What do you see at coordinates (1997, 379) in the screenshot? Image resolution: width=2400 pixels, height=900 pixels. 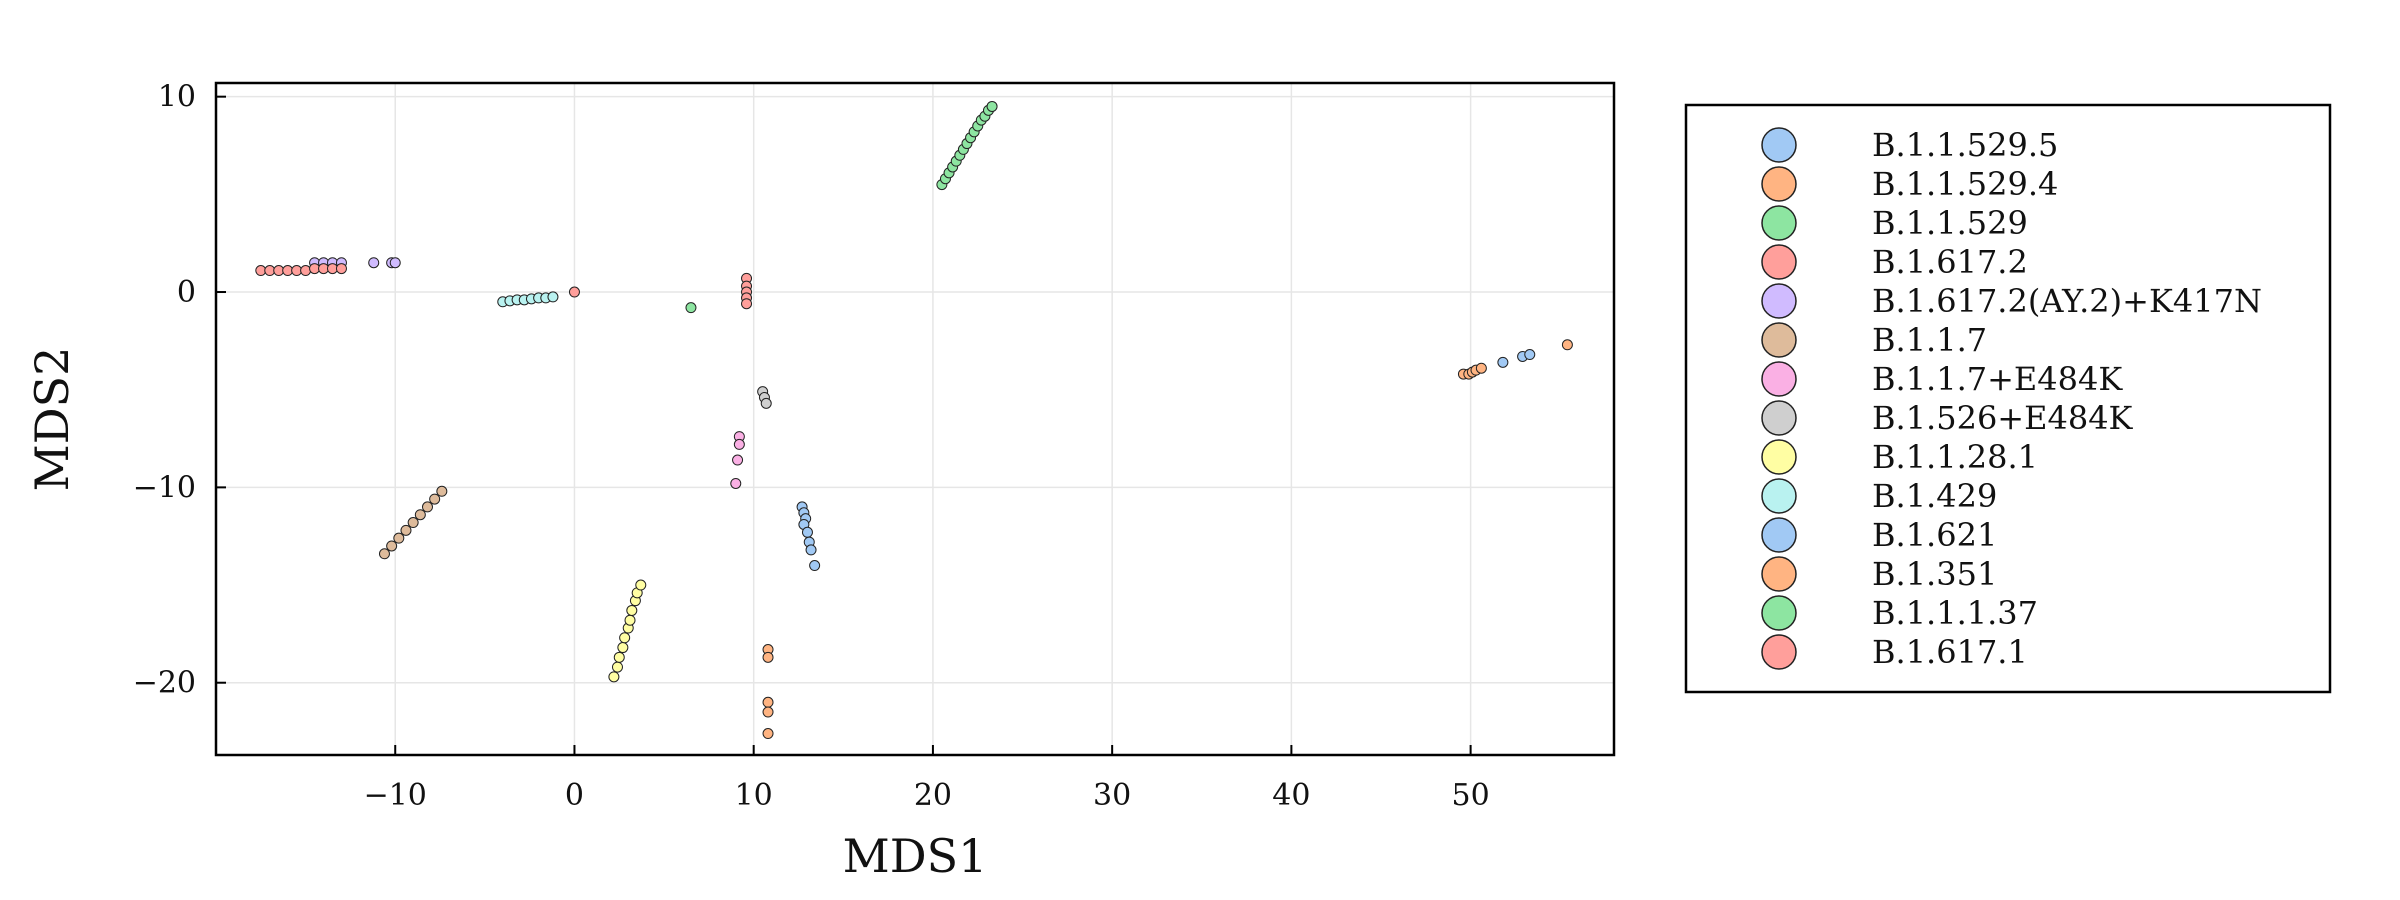 I see `legend-label: B.1.1.7+E484K` at bounding box center [1997, 379].